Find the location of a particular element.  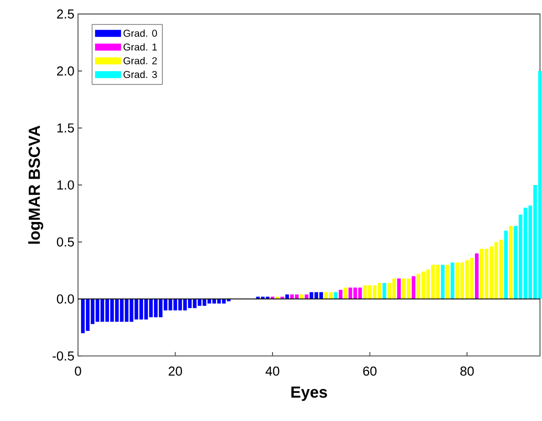

legend-label: Grad. 1 is located at coordinates (140, 47).